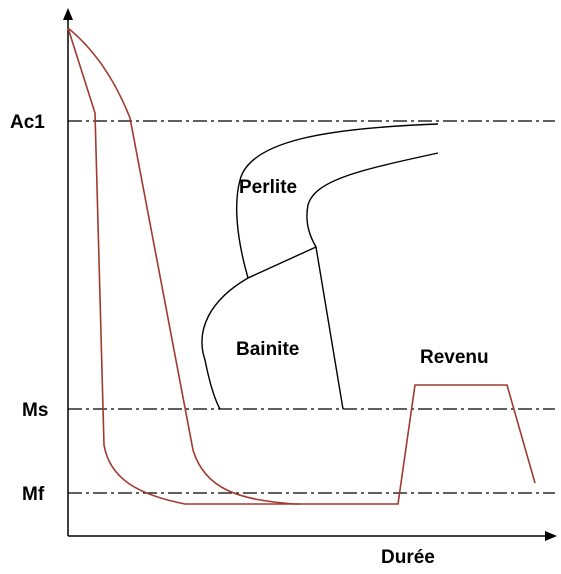 The height and width of the screenshot is (574, 561). I want to click on transformation-end, so click(372, 281).